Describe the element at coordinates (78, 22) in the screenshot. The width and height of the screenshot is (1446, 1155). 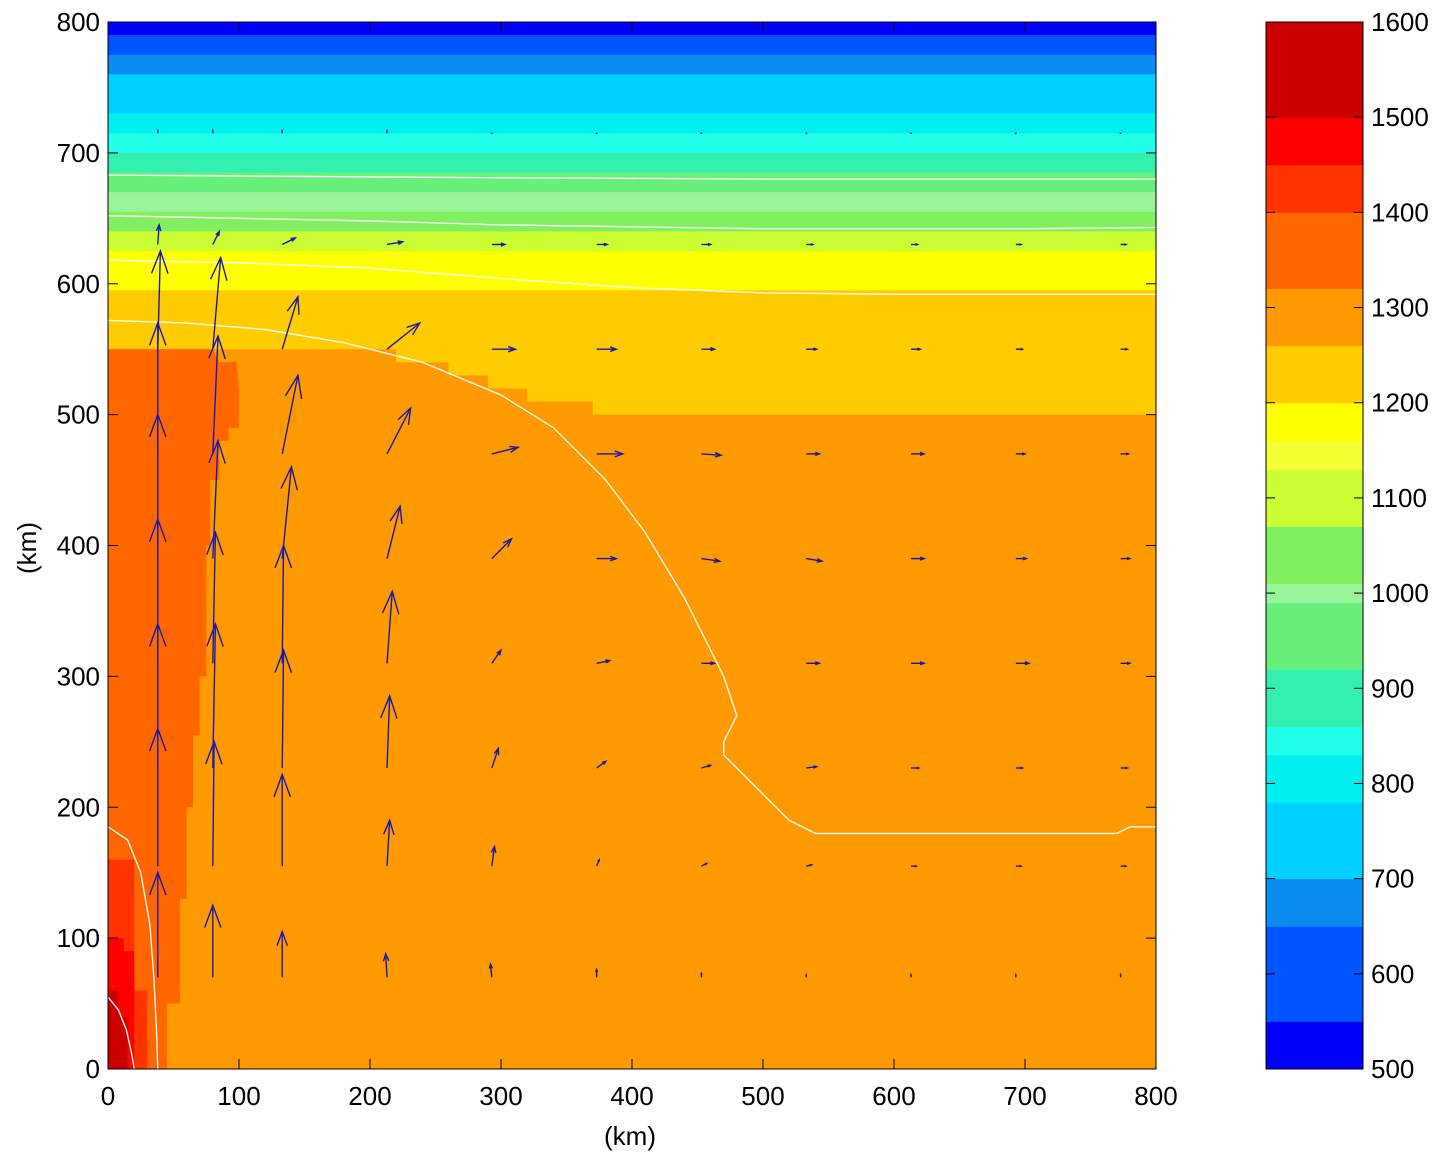
I see `y-tick-label: 800` at that location.